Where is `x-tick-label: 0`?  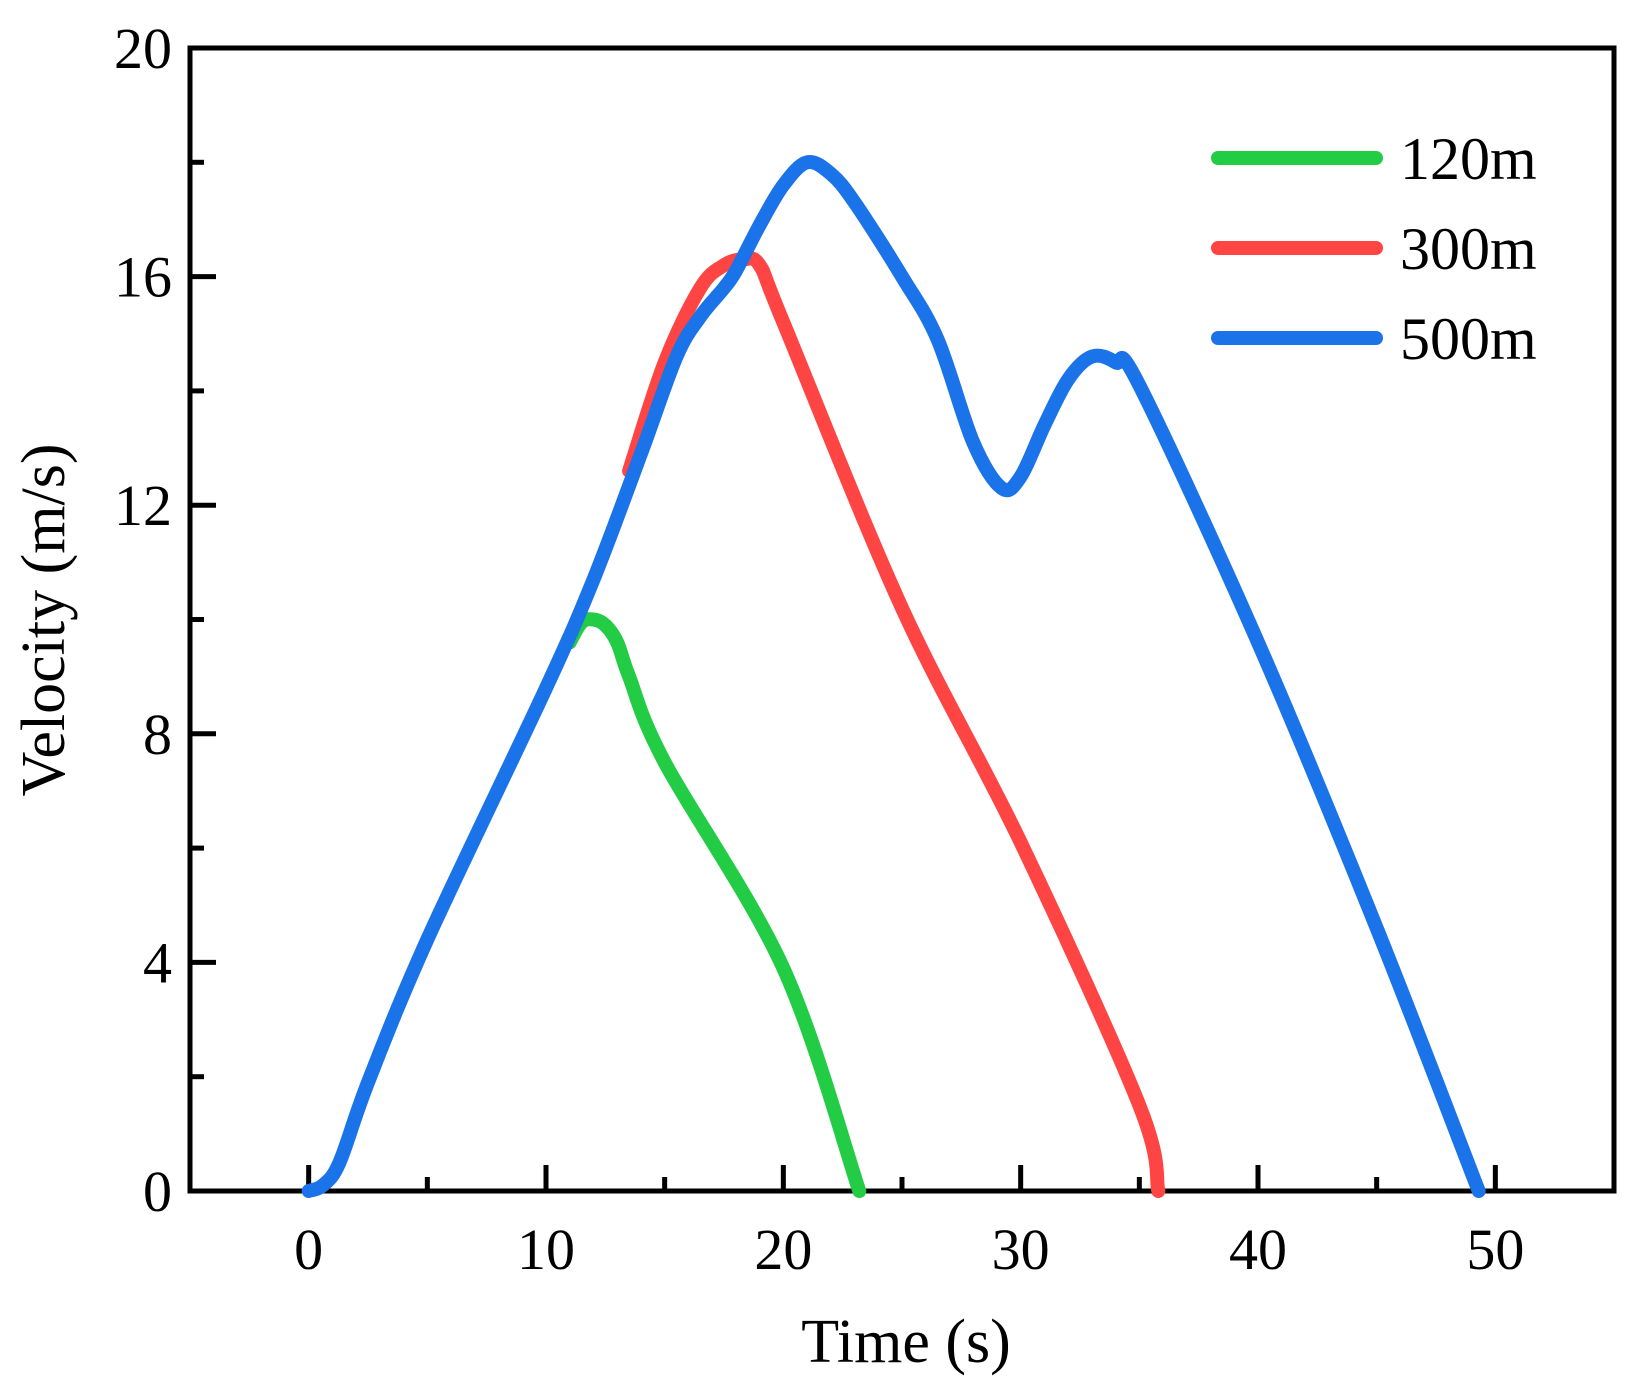
x-tick-label: 0 is located at coordinates (308, 1249).